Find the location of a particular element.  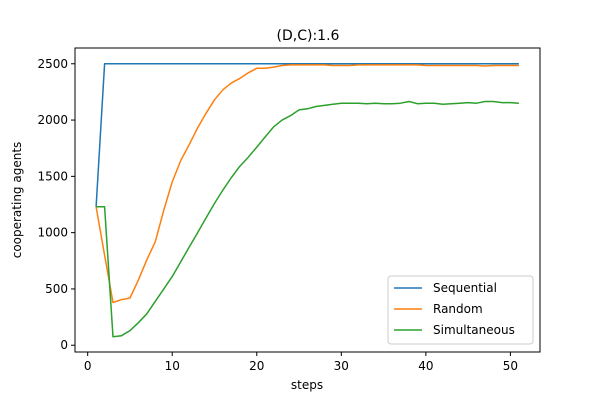

y-tick-label: 2000 is located at coordinates (52, 120).